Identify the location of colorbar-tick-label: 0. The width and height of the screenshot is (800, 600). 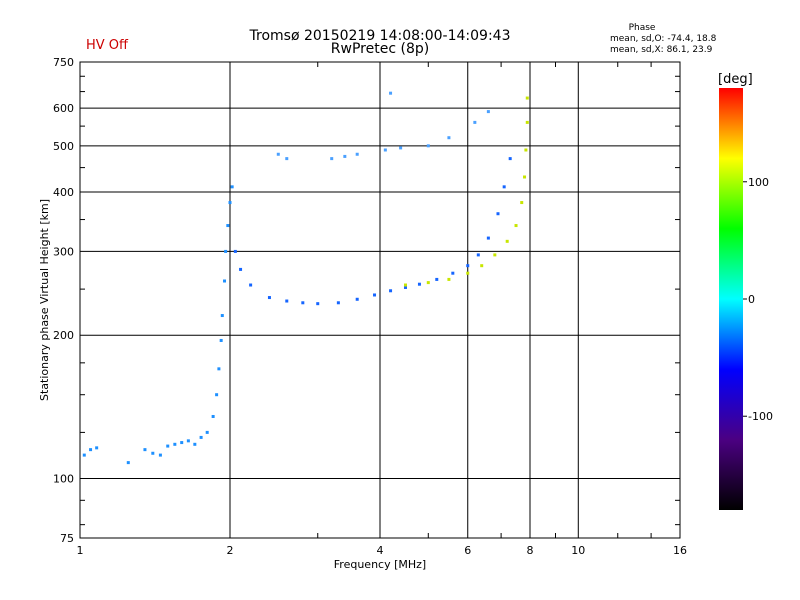
(751, 299).